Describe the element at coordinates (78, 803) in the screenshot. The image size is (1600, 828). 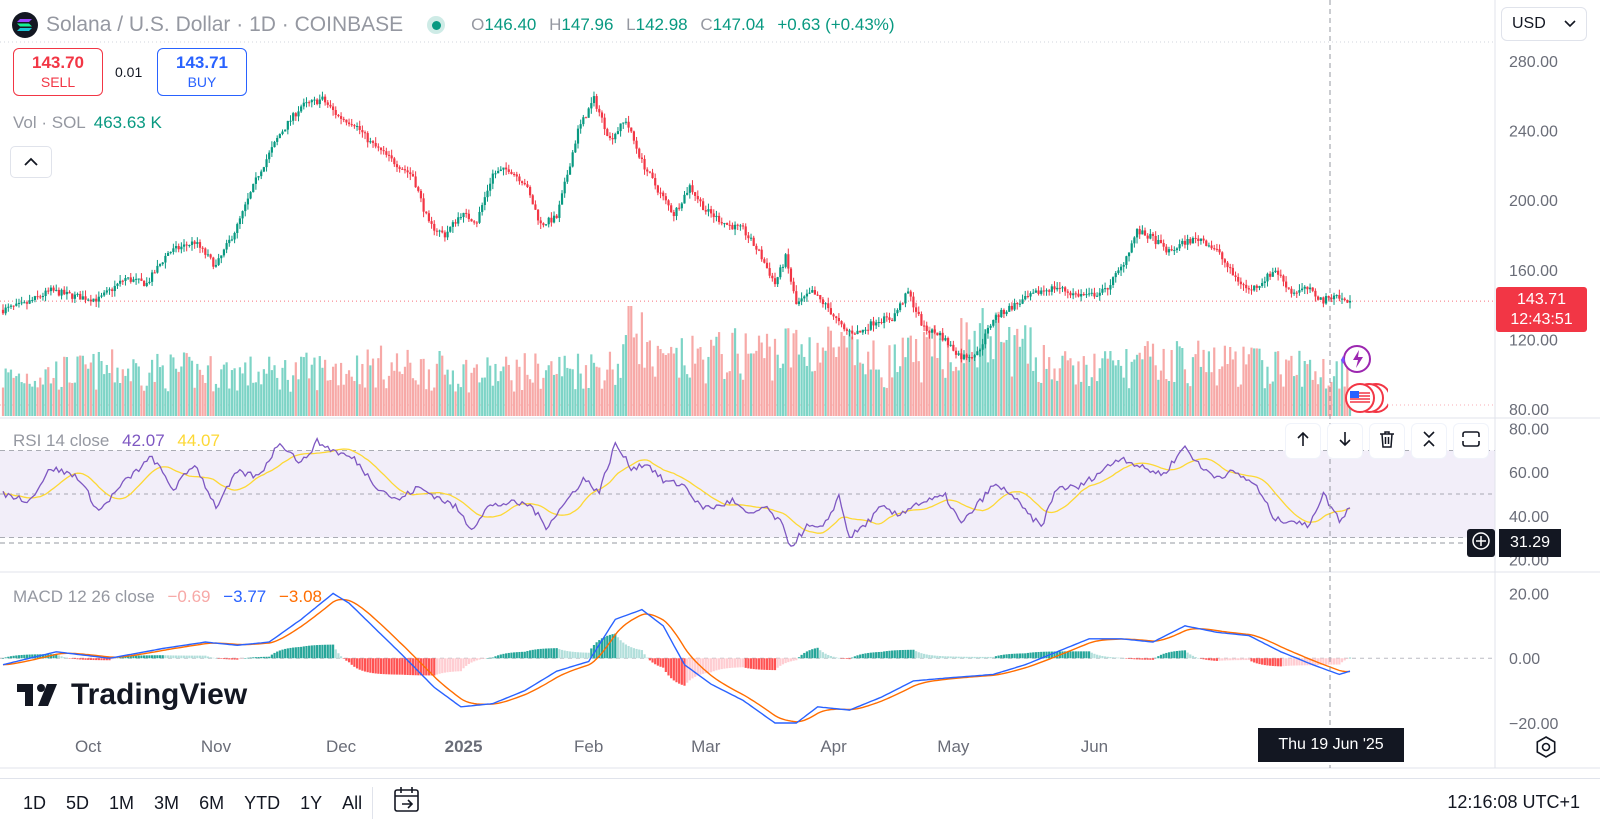
I see `range-5d-button: 5D` at that location.